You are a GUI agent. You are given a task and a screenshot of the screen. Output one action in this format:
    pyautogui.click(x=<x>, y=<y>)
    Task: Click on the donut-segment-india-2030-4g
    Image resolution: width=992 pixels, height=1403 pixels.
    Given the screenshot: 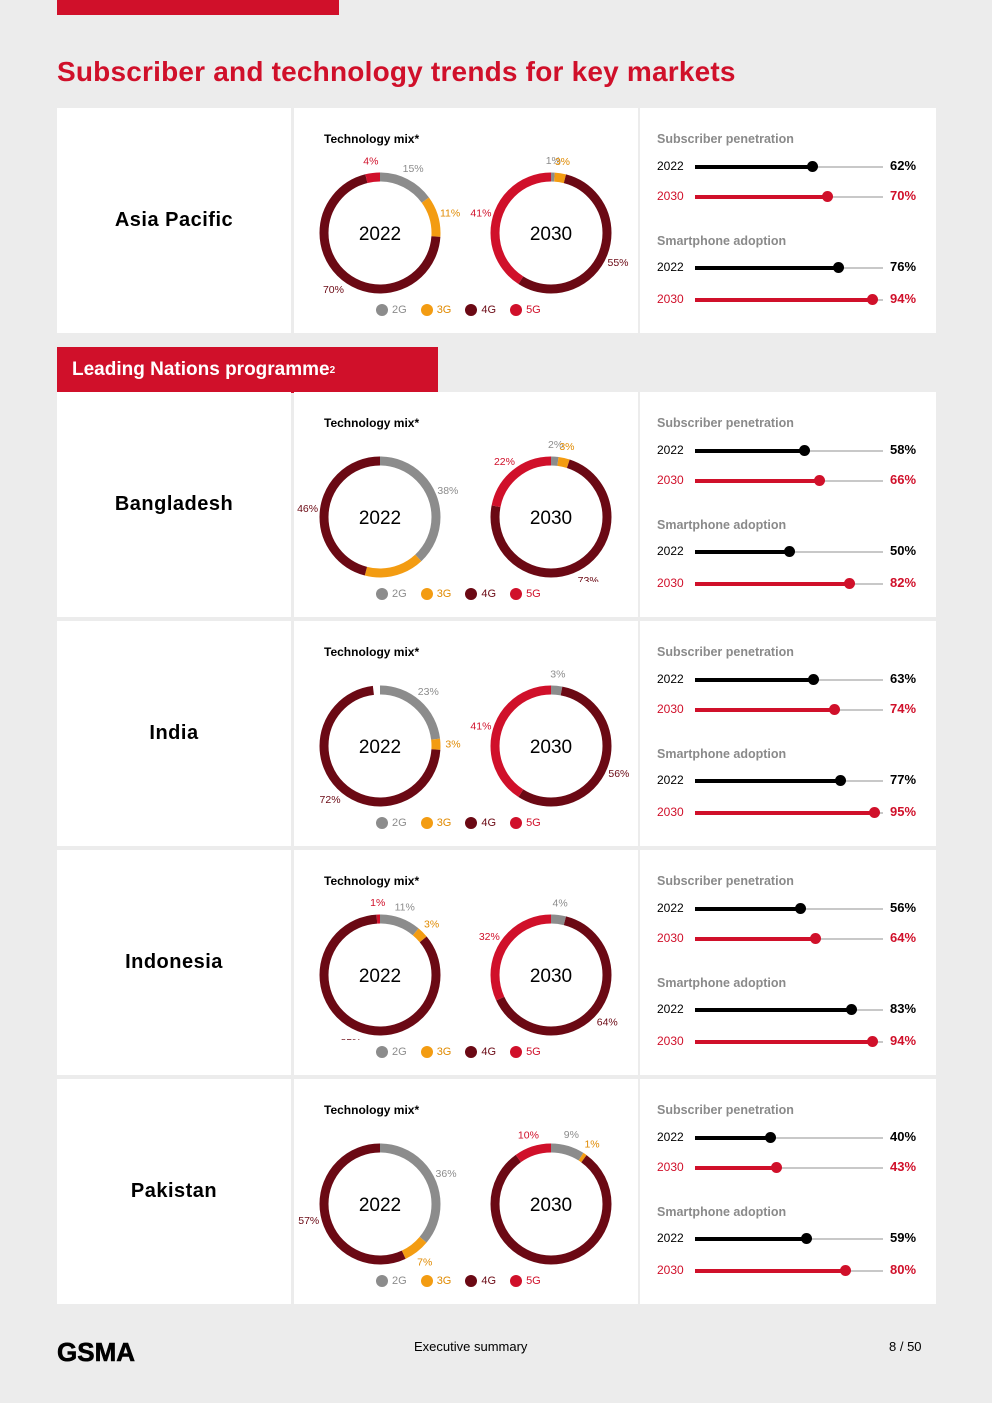 What is the action you would take?
    pyautogui.click(x=551, y=746)
    